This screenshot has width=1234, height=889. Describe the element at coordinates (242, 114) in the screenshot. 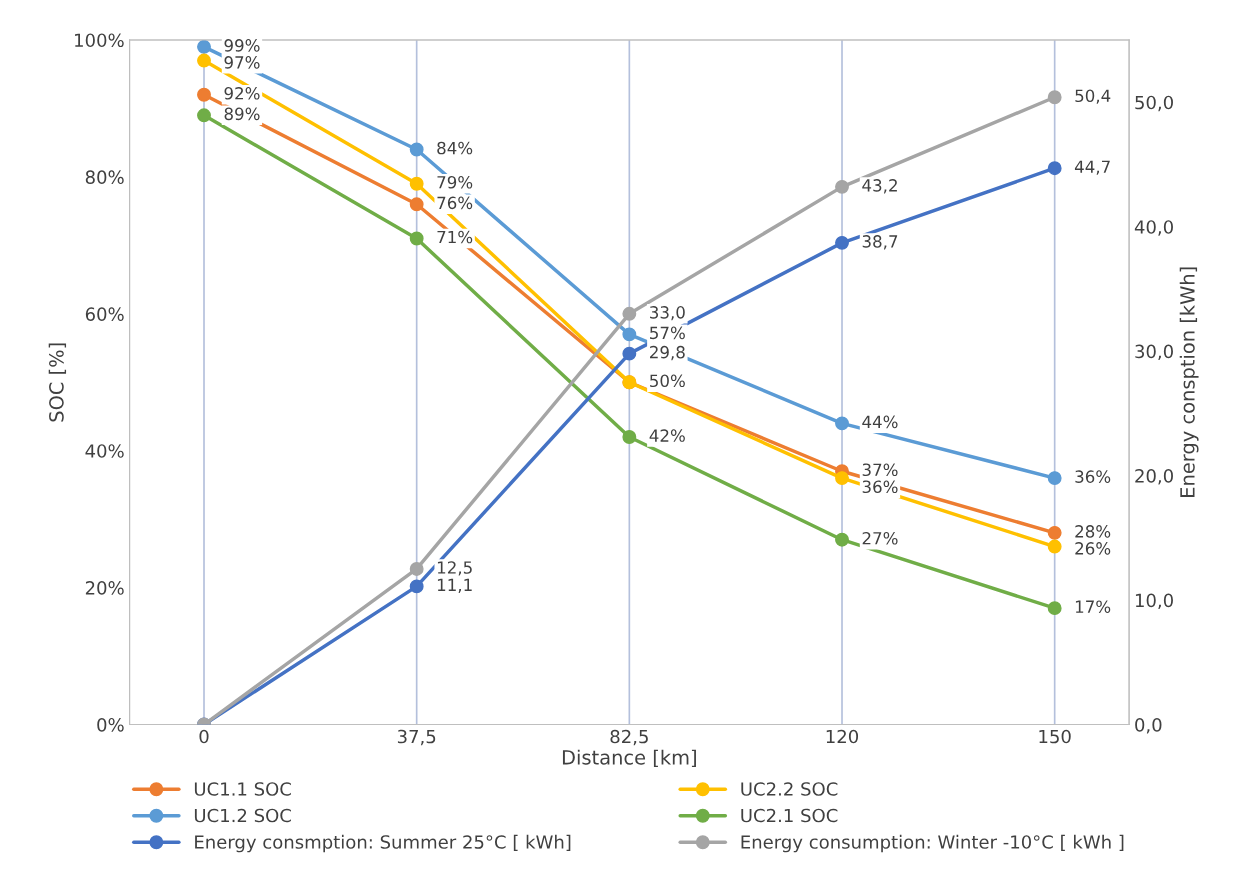

I see `data-label: 89%` at that location.